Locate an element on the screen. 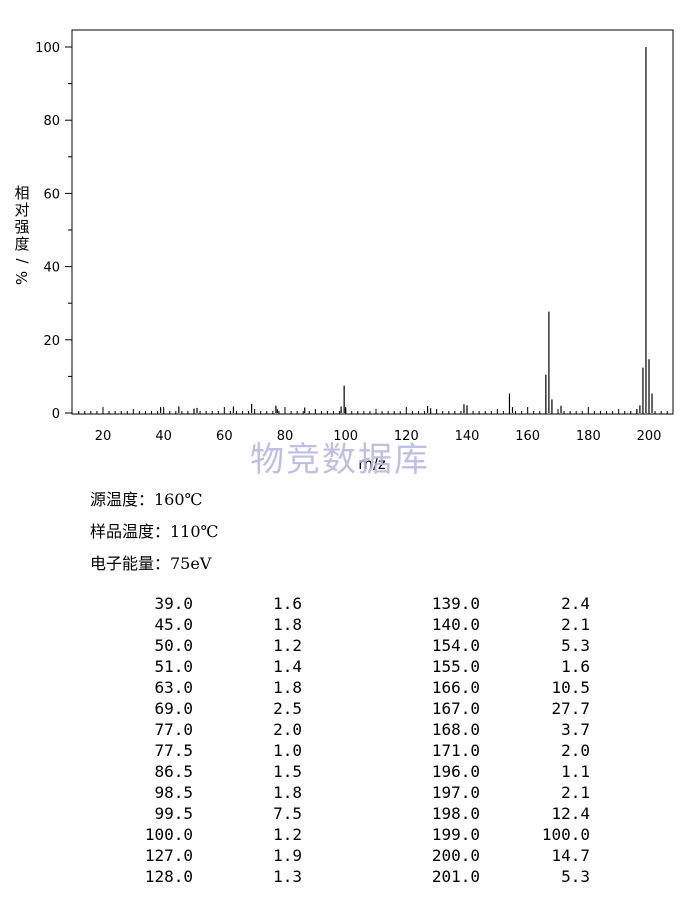 The image size is (696, 907). mz-value: 77.0 is located at coordinates (173, 729).